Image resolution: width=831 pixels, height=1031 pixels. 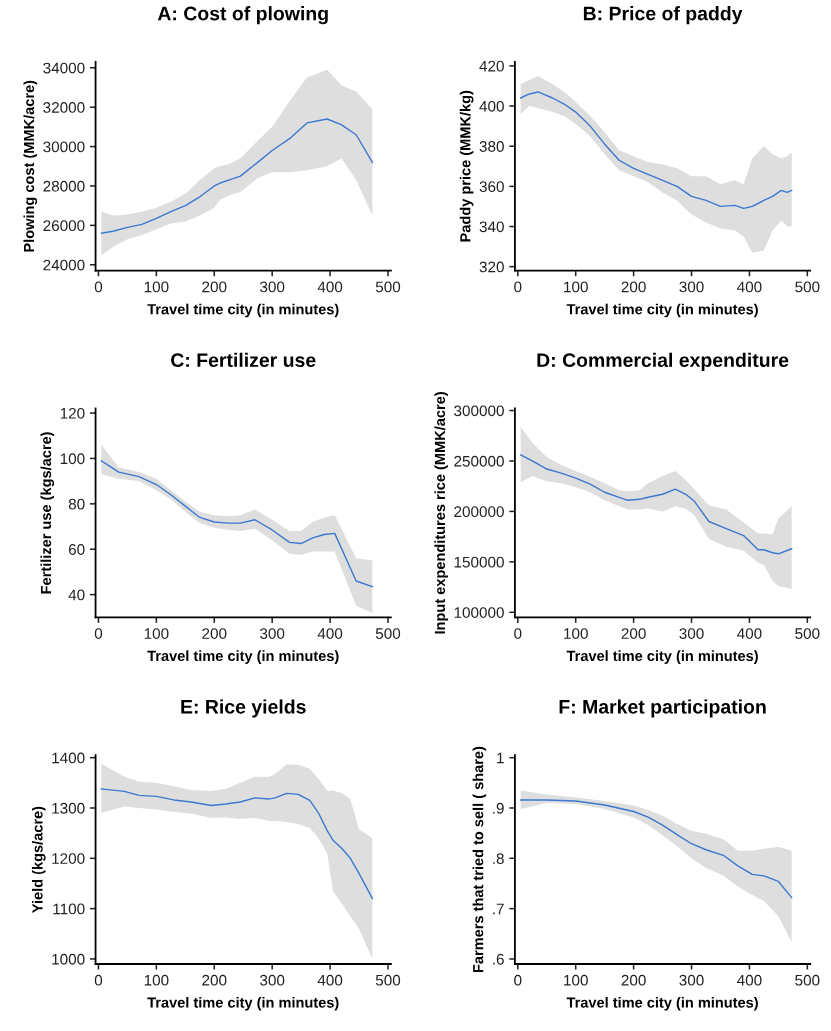 What do you see at coordinates (491, 227) in the screenshot?
I see `y-tick-label: 340` at bounding box center [491, 227].